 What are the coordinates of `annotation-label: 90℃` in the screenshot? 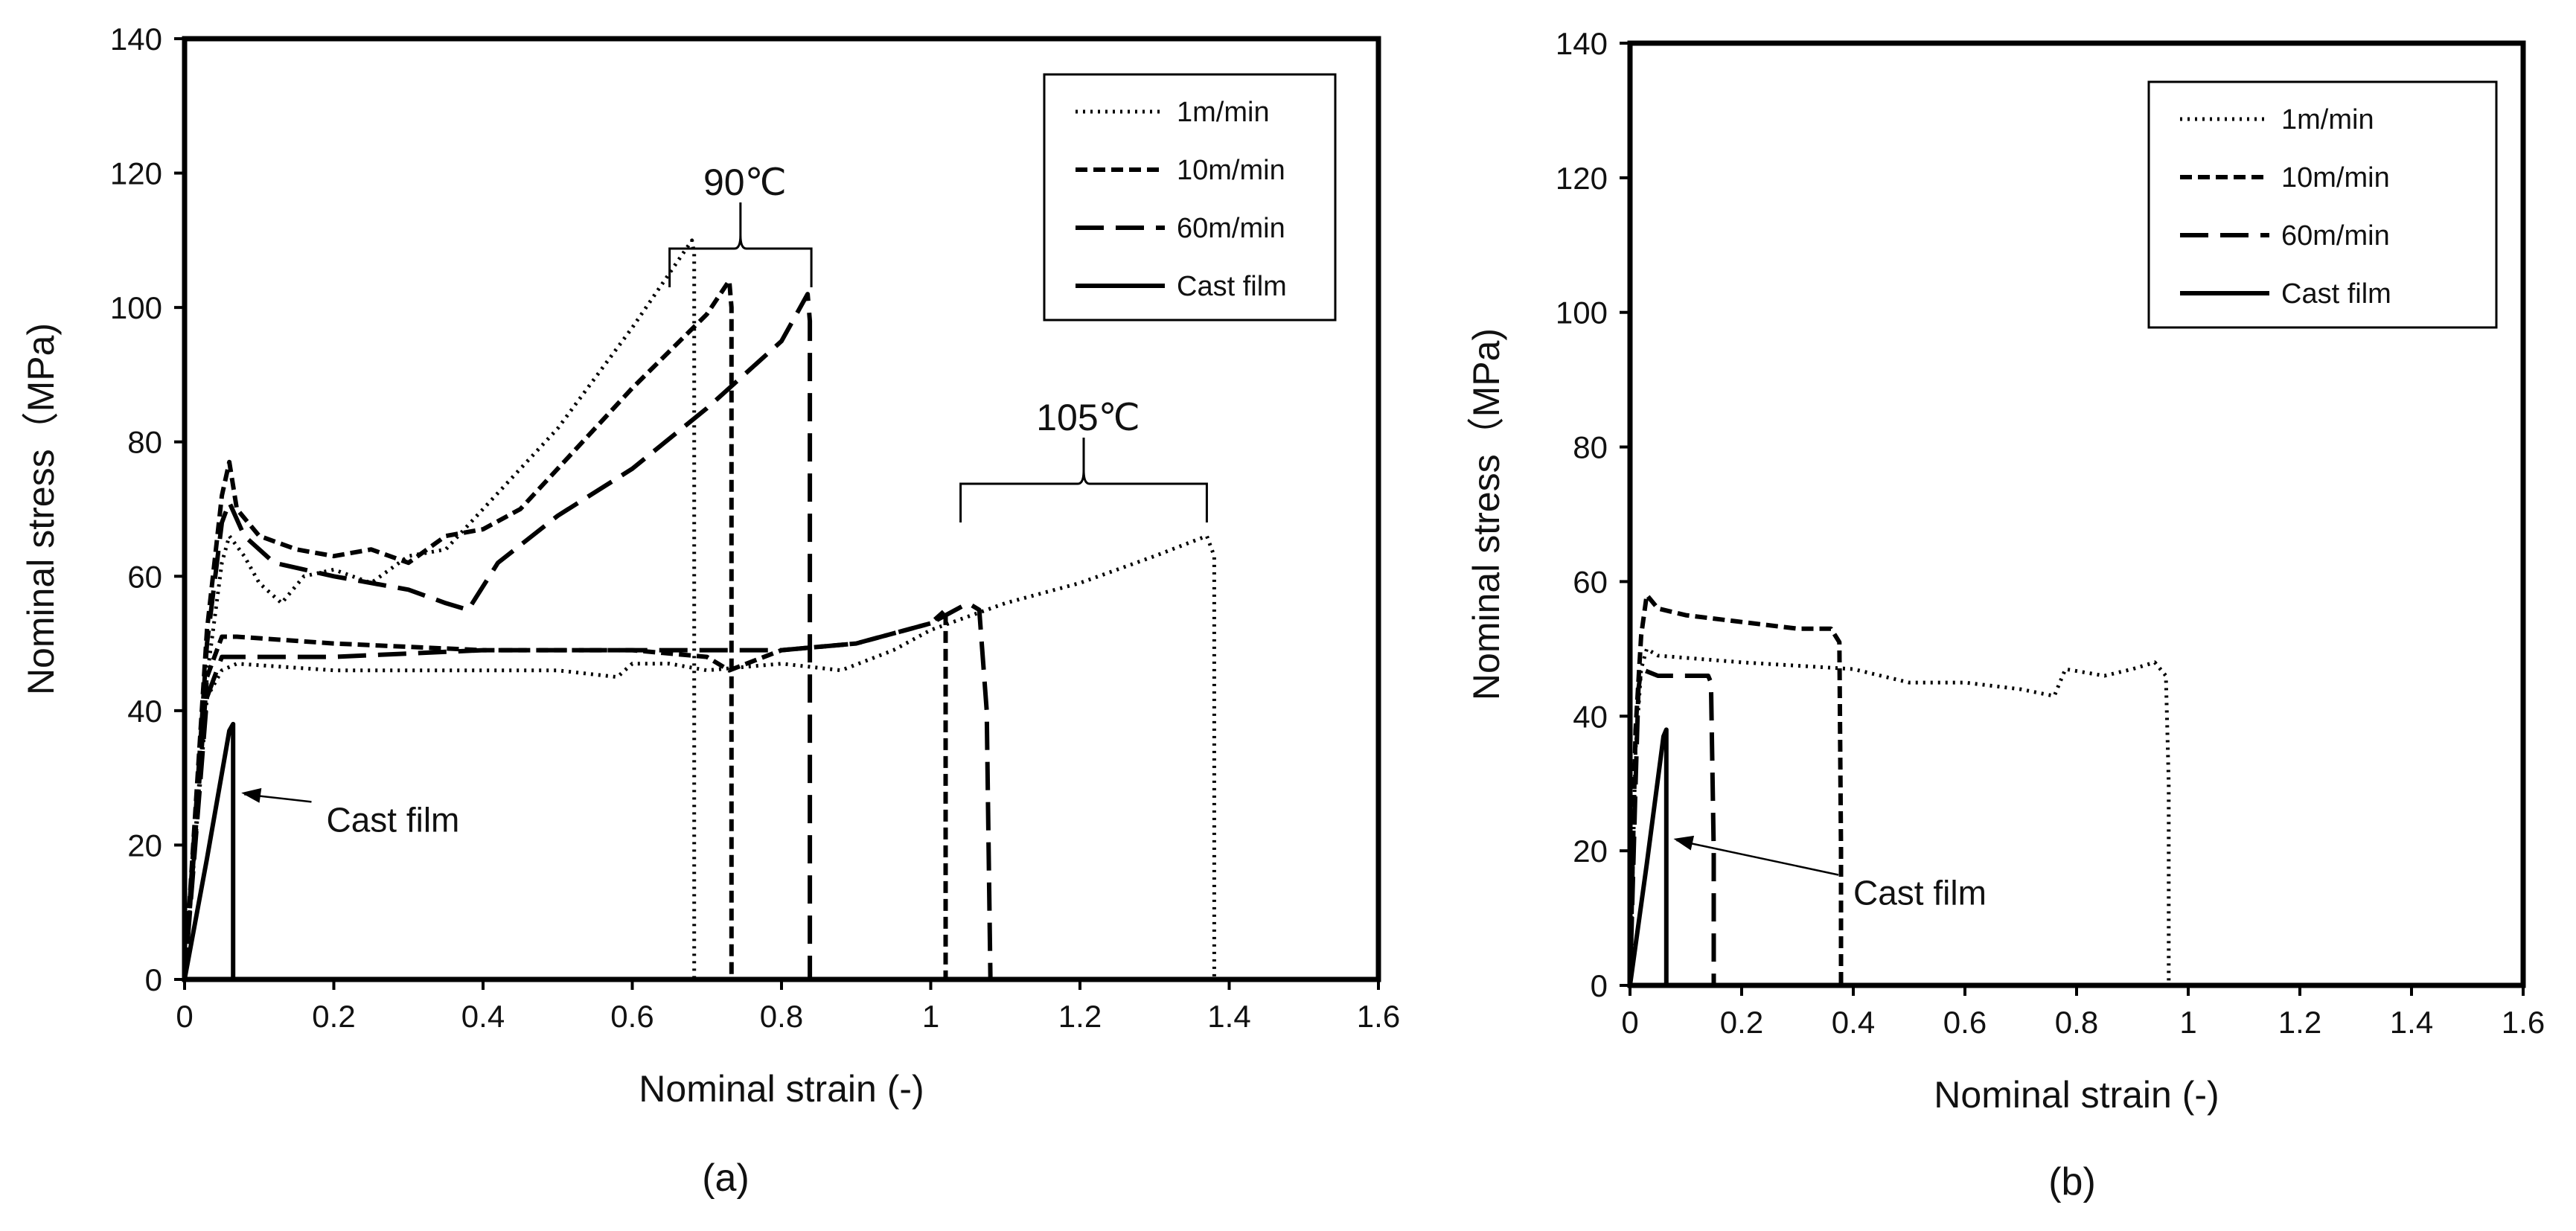 It's located at (745, 183).